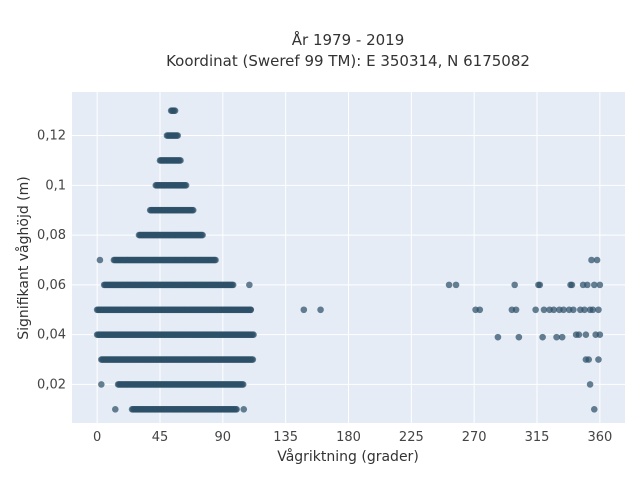  I want to click on x-tick-label: 360, so click(599, 437).